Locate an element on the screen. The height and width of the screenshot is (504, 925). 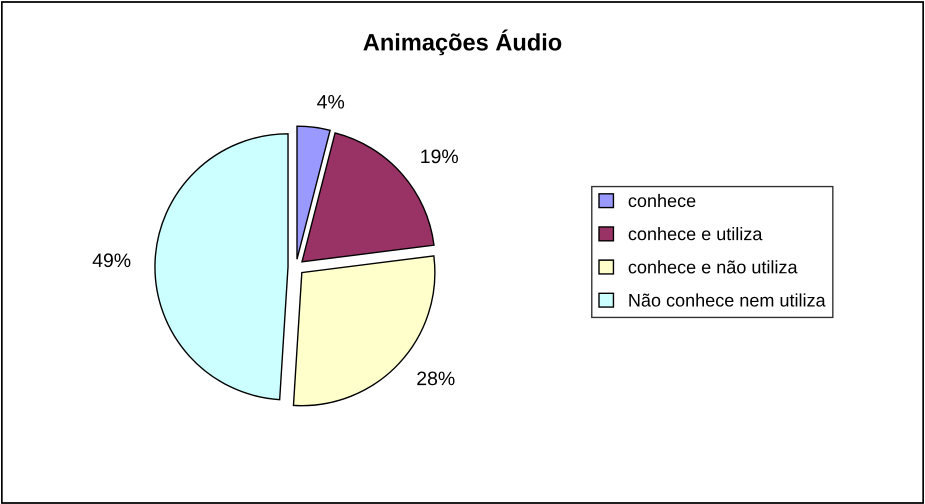
data-label: 49% is located at coordinates (111, 260).